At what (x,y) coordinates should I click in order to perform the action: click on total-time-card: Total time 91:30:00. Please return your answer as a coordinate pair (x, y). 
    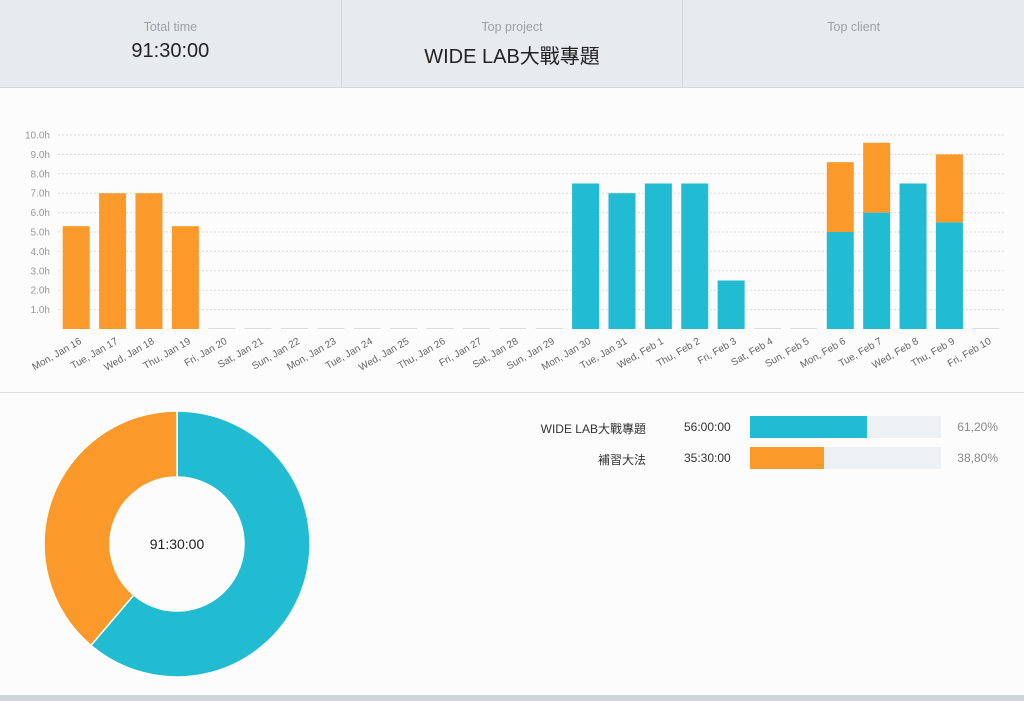
    Looking at the image, I should click on (171, 43).